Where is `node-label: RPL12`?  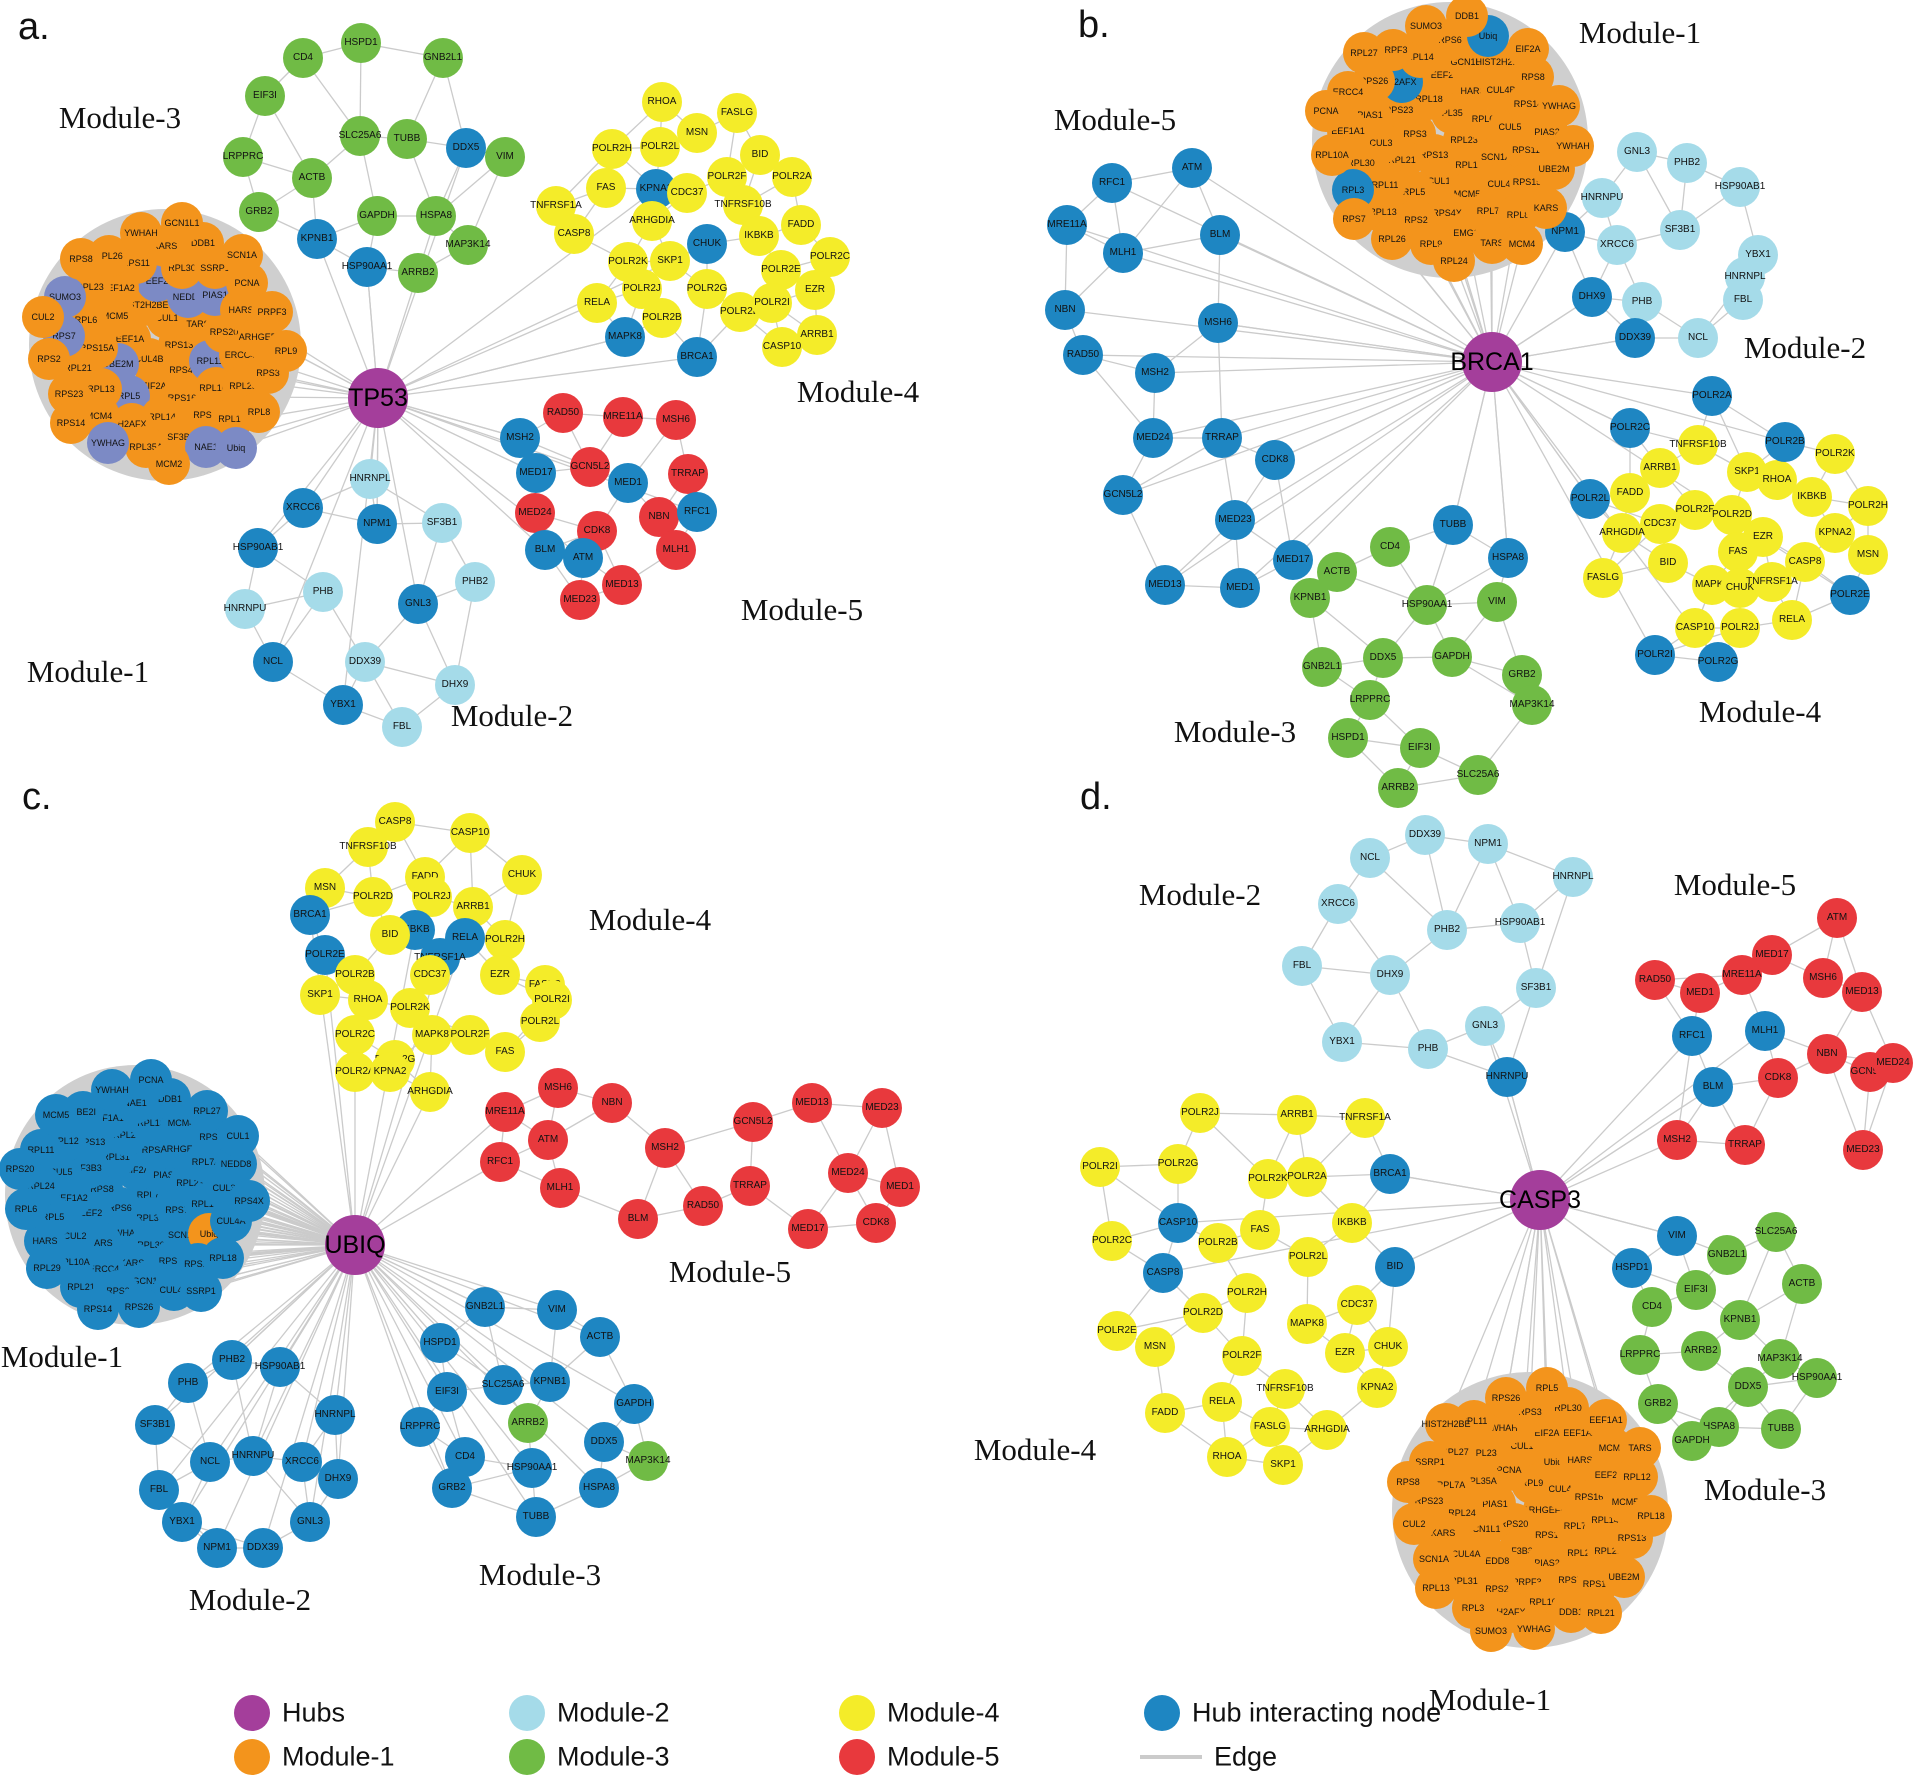
node-label: RPL12 is located at coordinates (1469, 164).